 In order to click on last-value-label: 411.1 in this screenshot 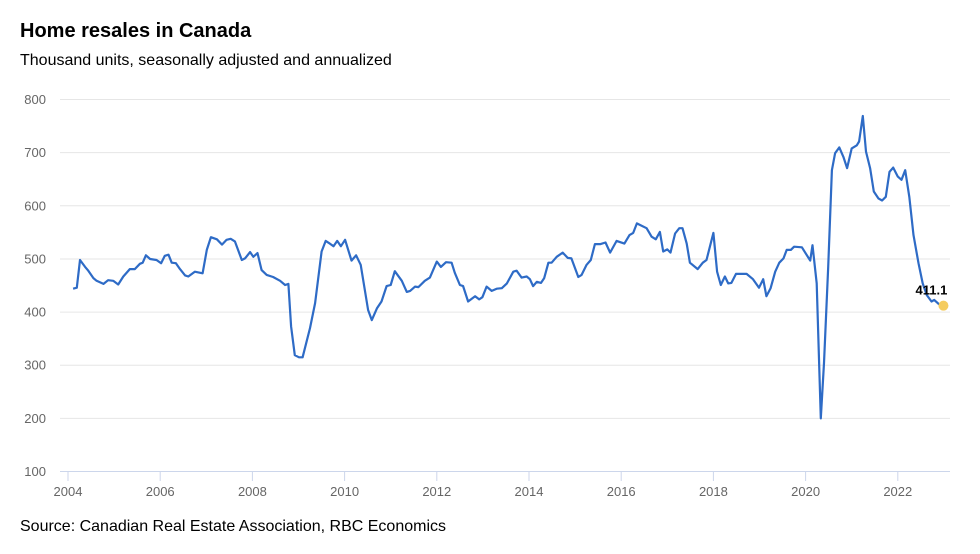, I will do `click(932, 290)`.